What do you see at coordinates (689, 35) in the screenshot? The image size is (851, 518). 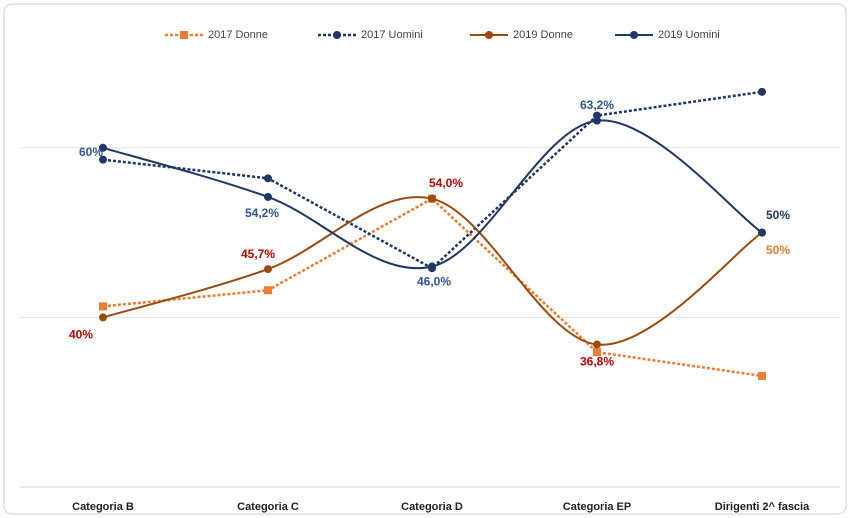 I see `legend-label: 2019 Uomini` at bounding box center [689, 35].